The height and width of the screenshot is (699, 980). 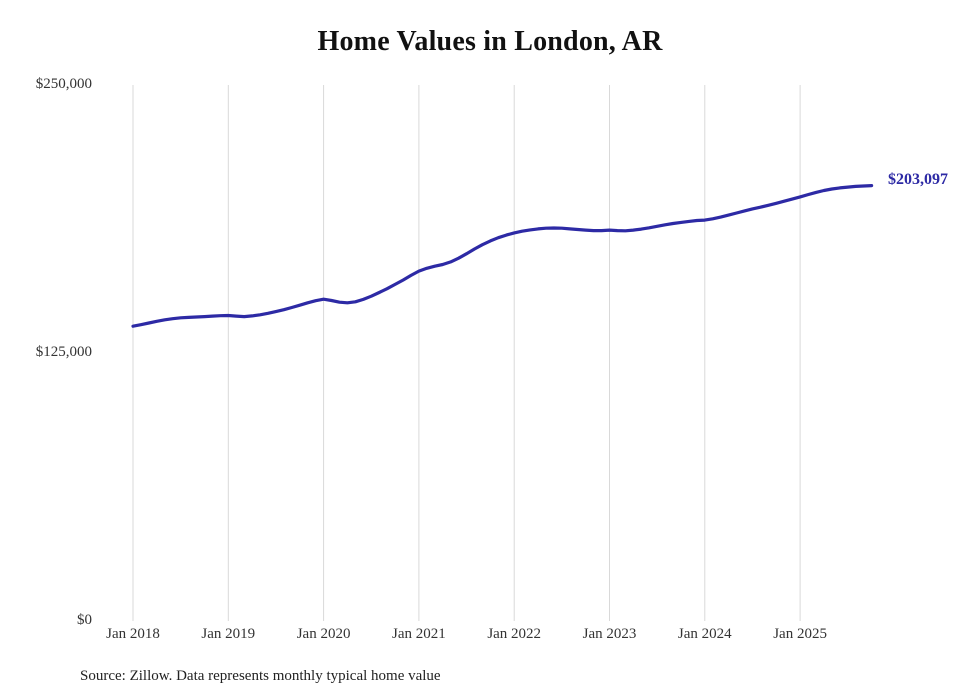 What do you see at coordinates (63, 84) in the screenshot?
I see `y-axis-label-250k: $250,000` at bounding box center [63, 84].